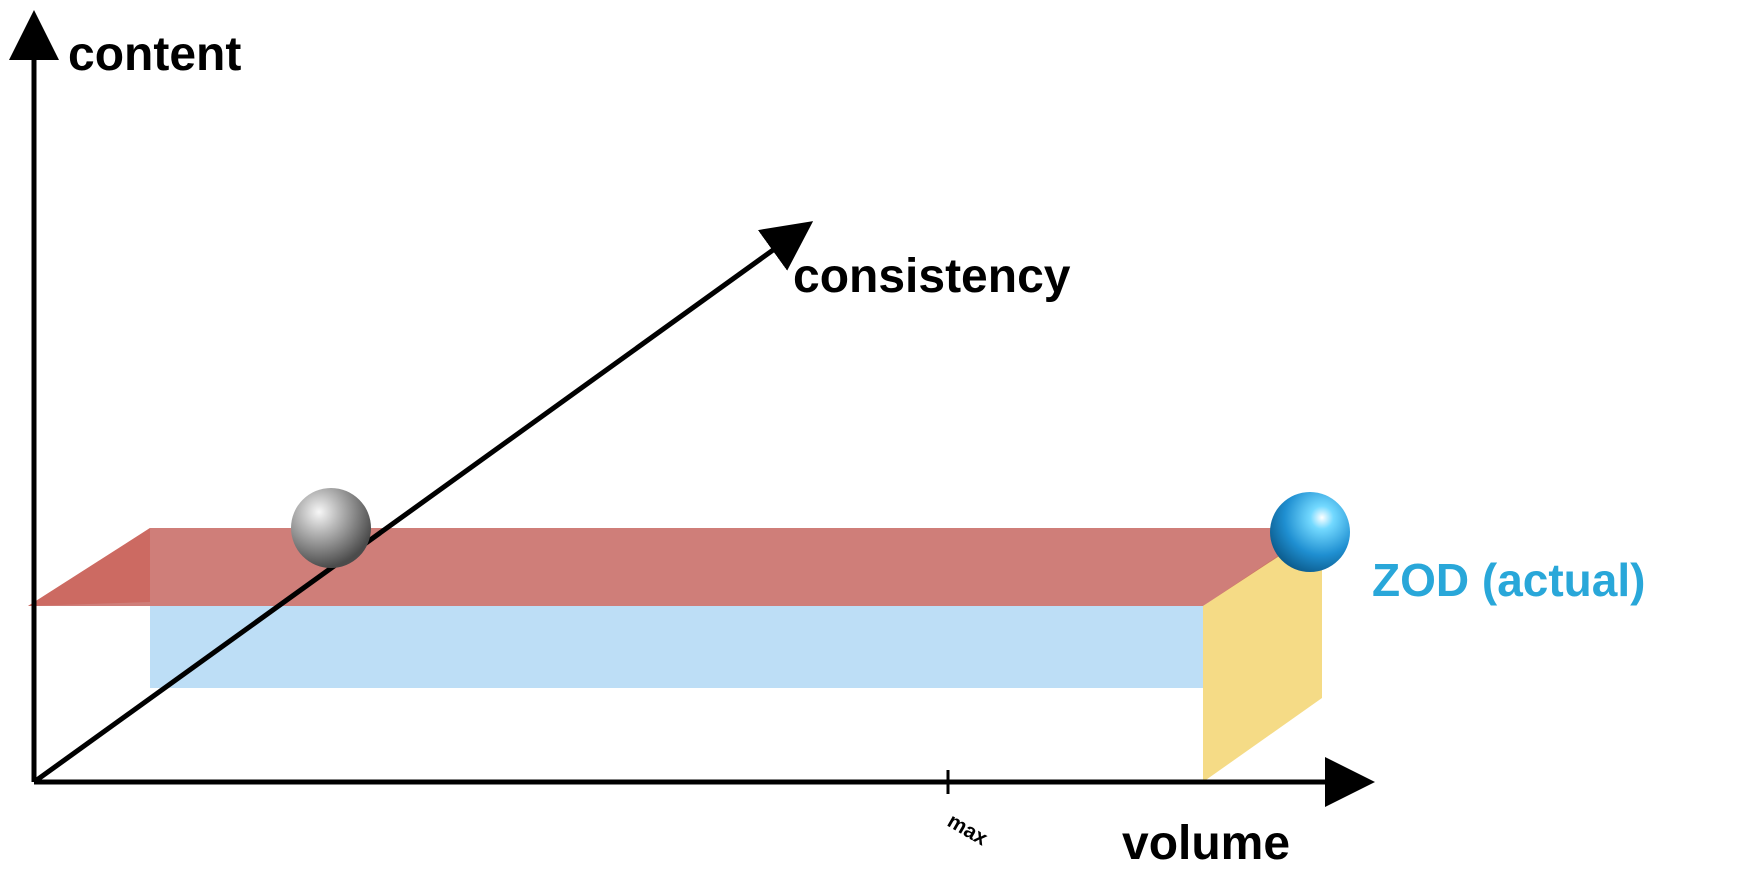 This screenshot has height=874, width=1761. I want to click on end-yellow-face, so click(1262, 654).